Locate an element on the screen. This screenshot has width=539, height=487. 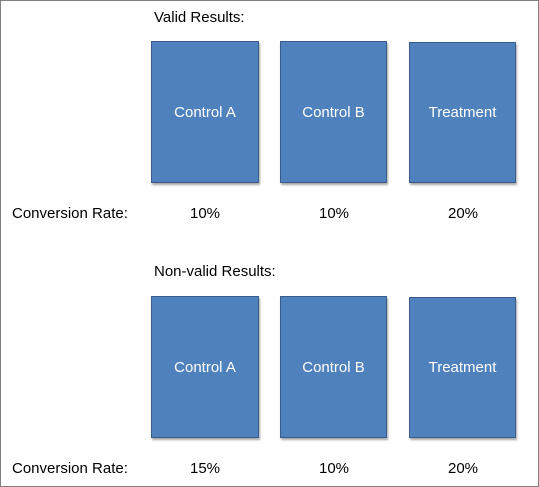
rate-control-a: 15% is located at coordinates (205, 468).